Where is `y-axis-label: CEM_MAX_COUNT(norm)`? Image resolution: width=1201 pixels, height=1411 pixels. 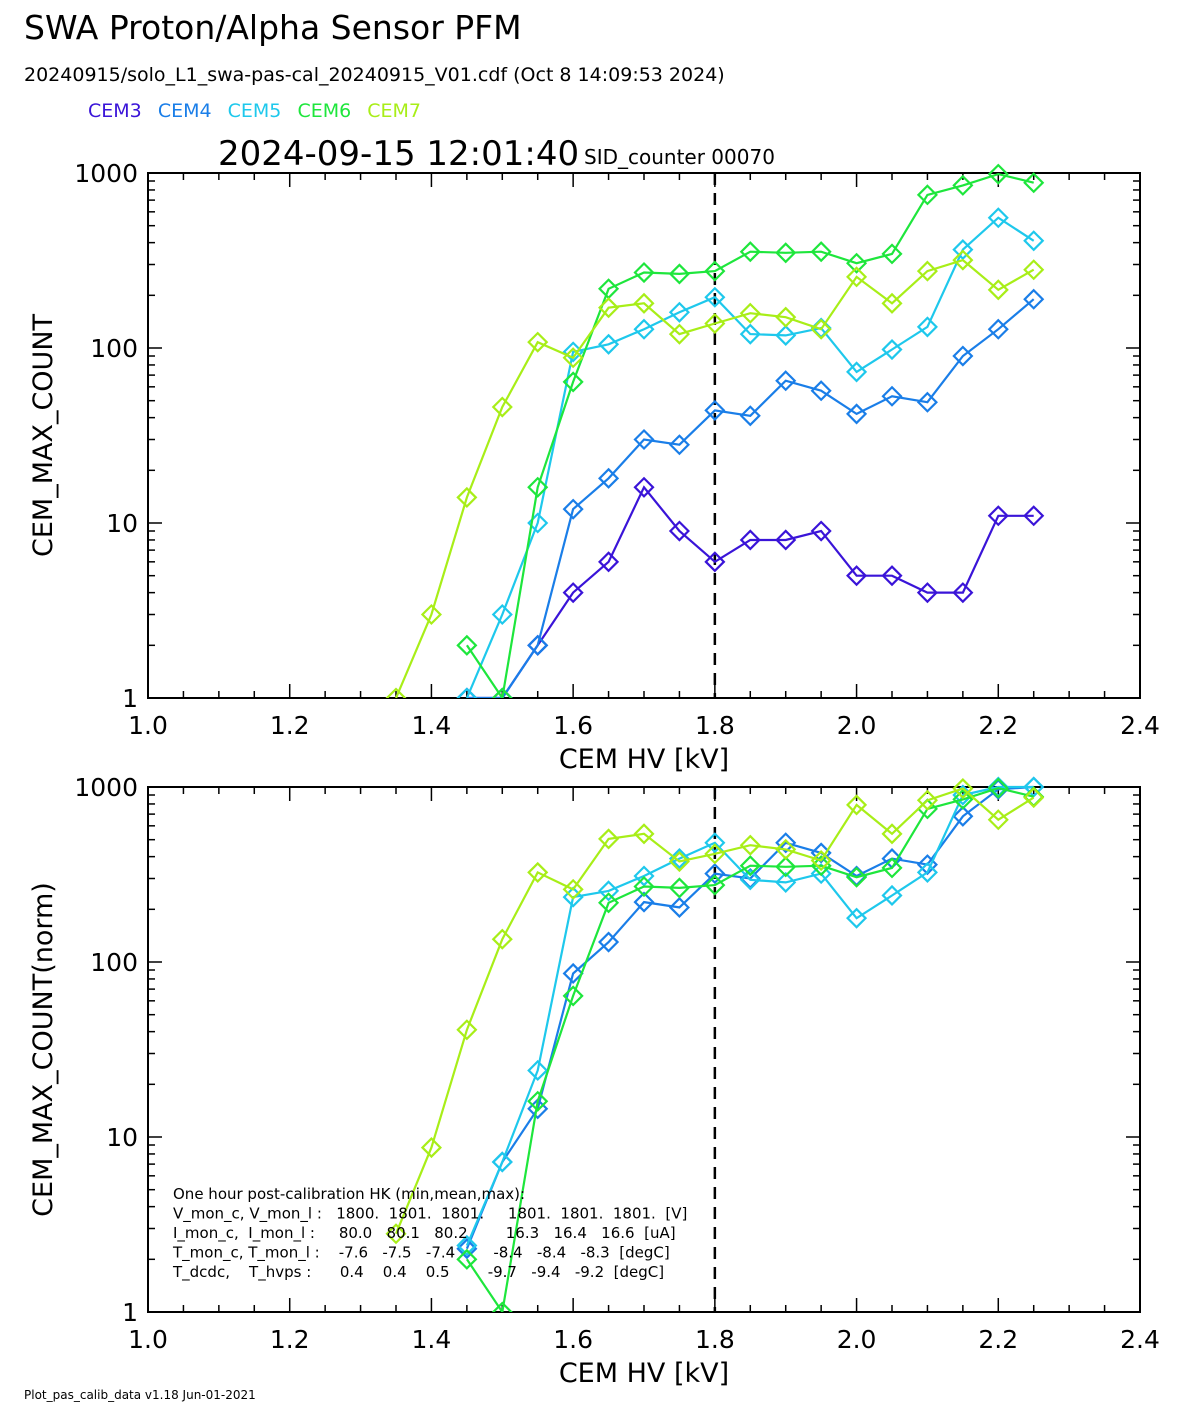 y-axis-label: CEM_MAX_COUNT(norm) is located at coordinates (43, 1049).